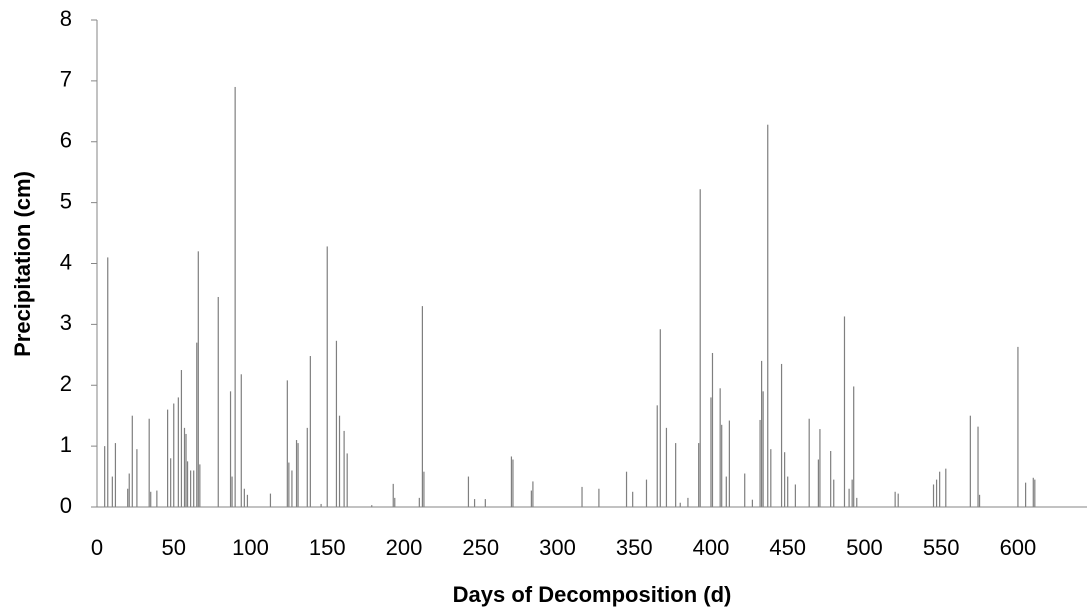  I want to click on x-tick-label: 50, so click(174, 547).